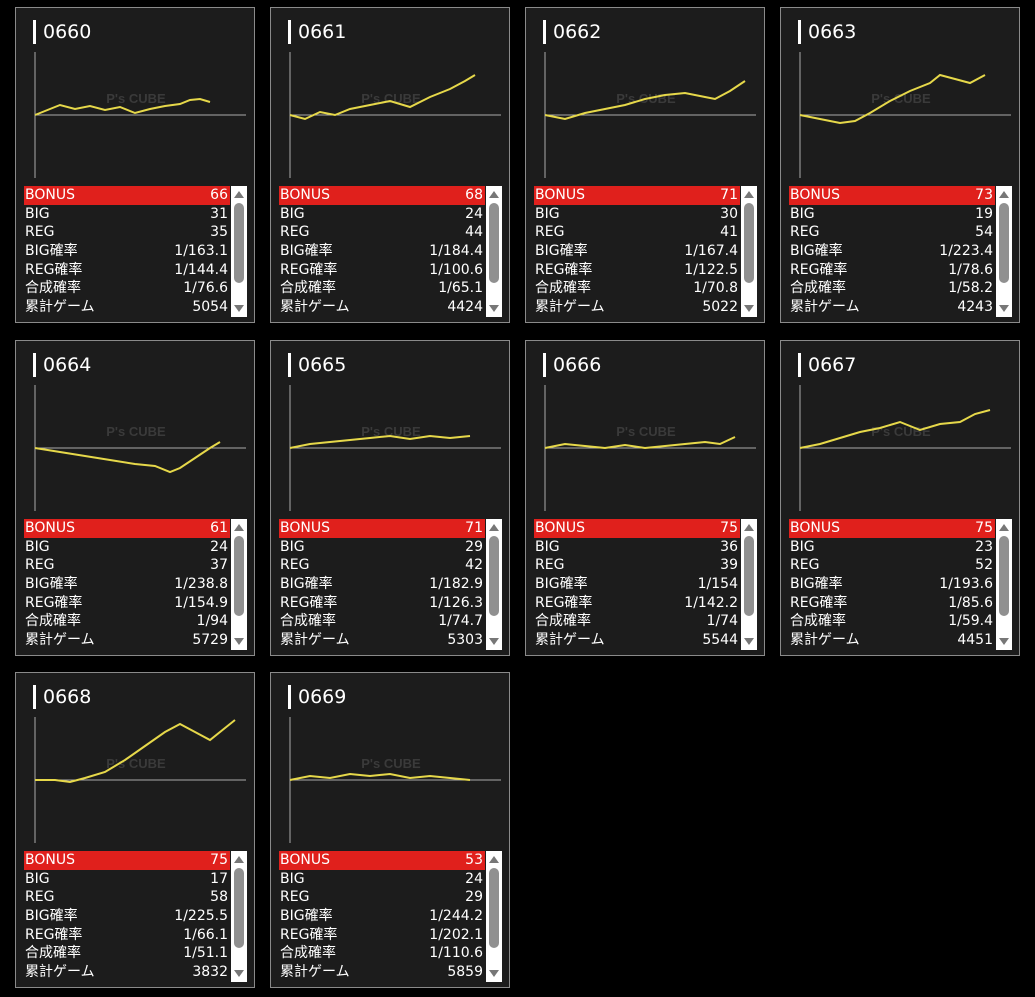 Image resolution: width=1035 pixels, height=997 pixels. What do you see at coordinates (127, 935) in the screenshot?
I see `stat-row: REG確率 1/66.1` at bounding box center [127, 935].